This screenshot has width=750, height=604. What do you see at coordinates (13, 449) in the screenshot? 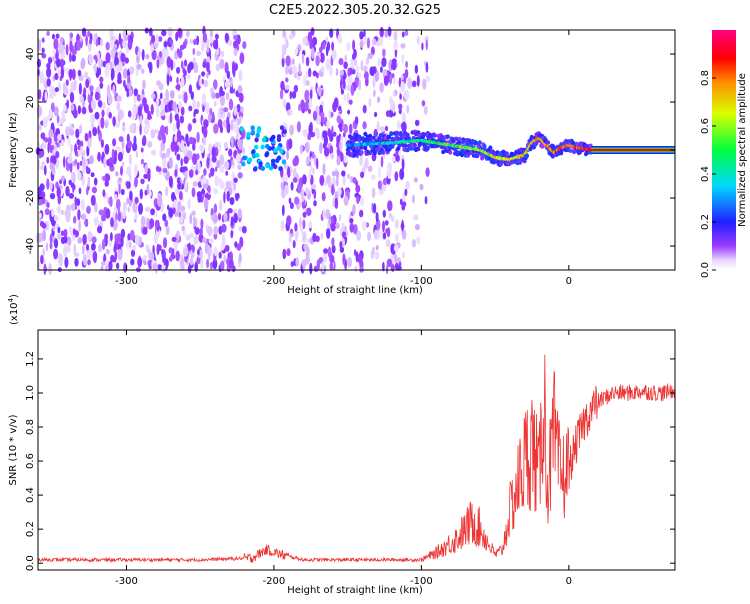
I see `snr-y-axis-label: SNR (10 * v/v)` at bounding box center [13, 449].